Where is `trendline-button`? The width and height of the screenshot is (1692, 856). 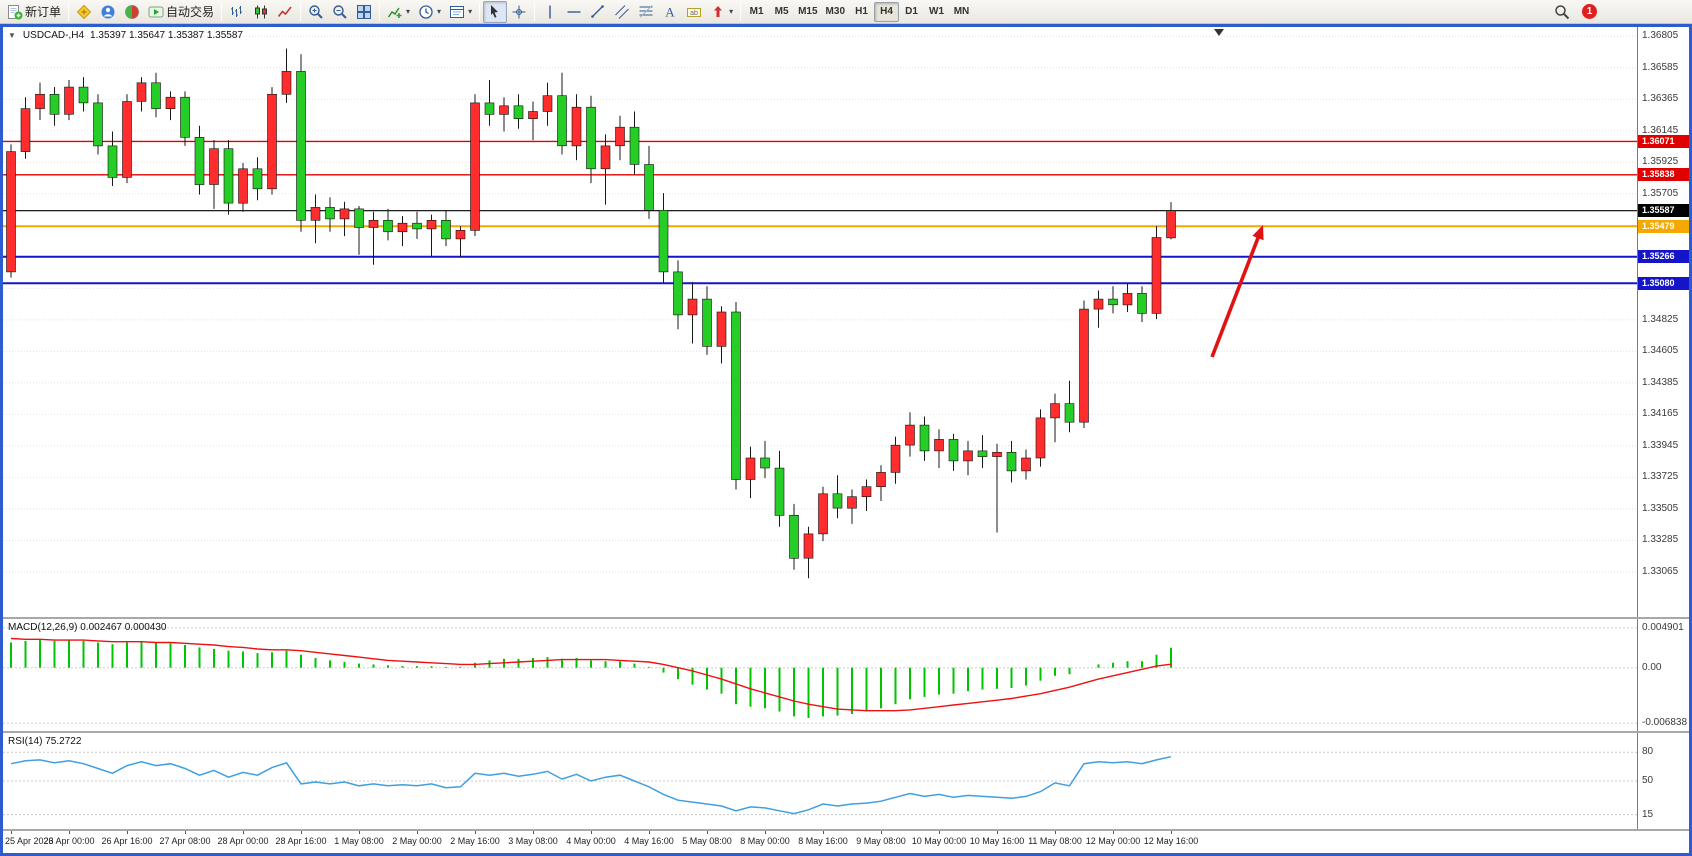 trendline-button is located at coordinates (598, 12).